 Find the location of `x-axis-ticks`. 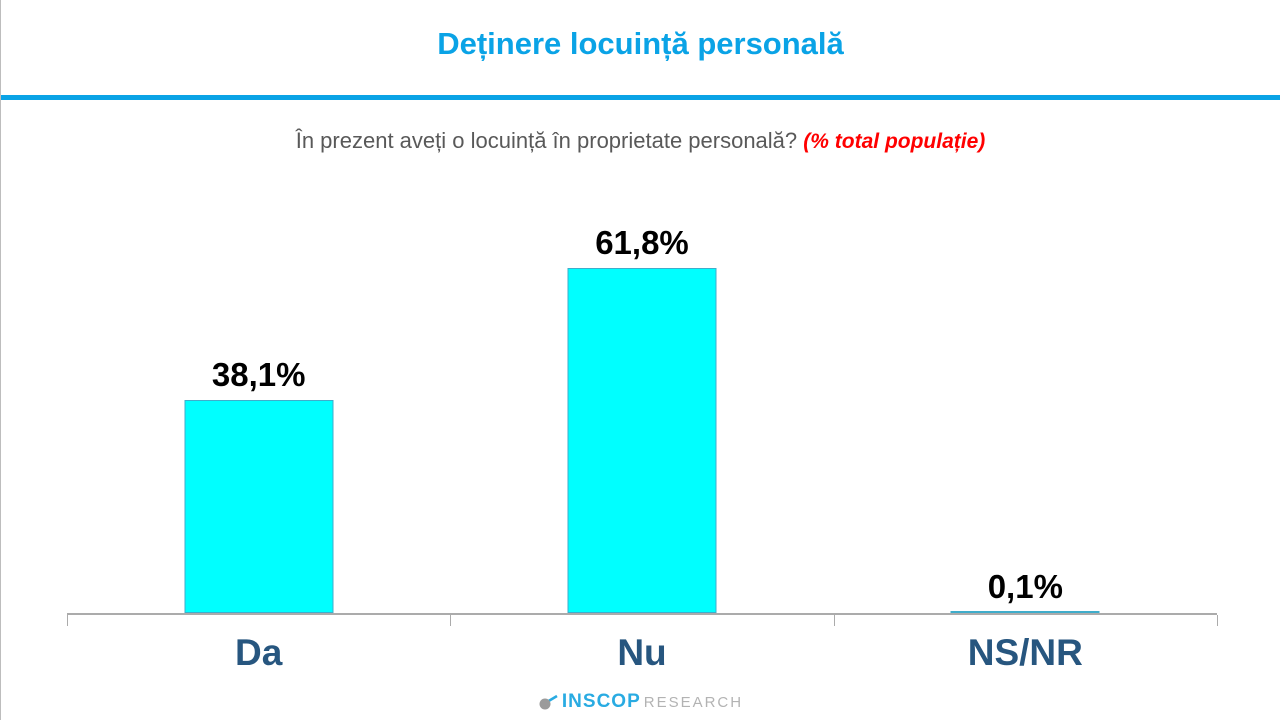

x-axis-ticks is located at coordinates (642, 620).